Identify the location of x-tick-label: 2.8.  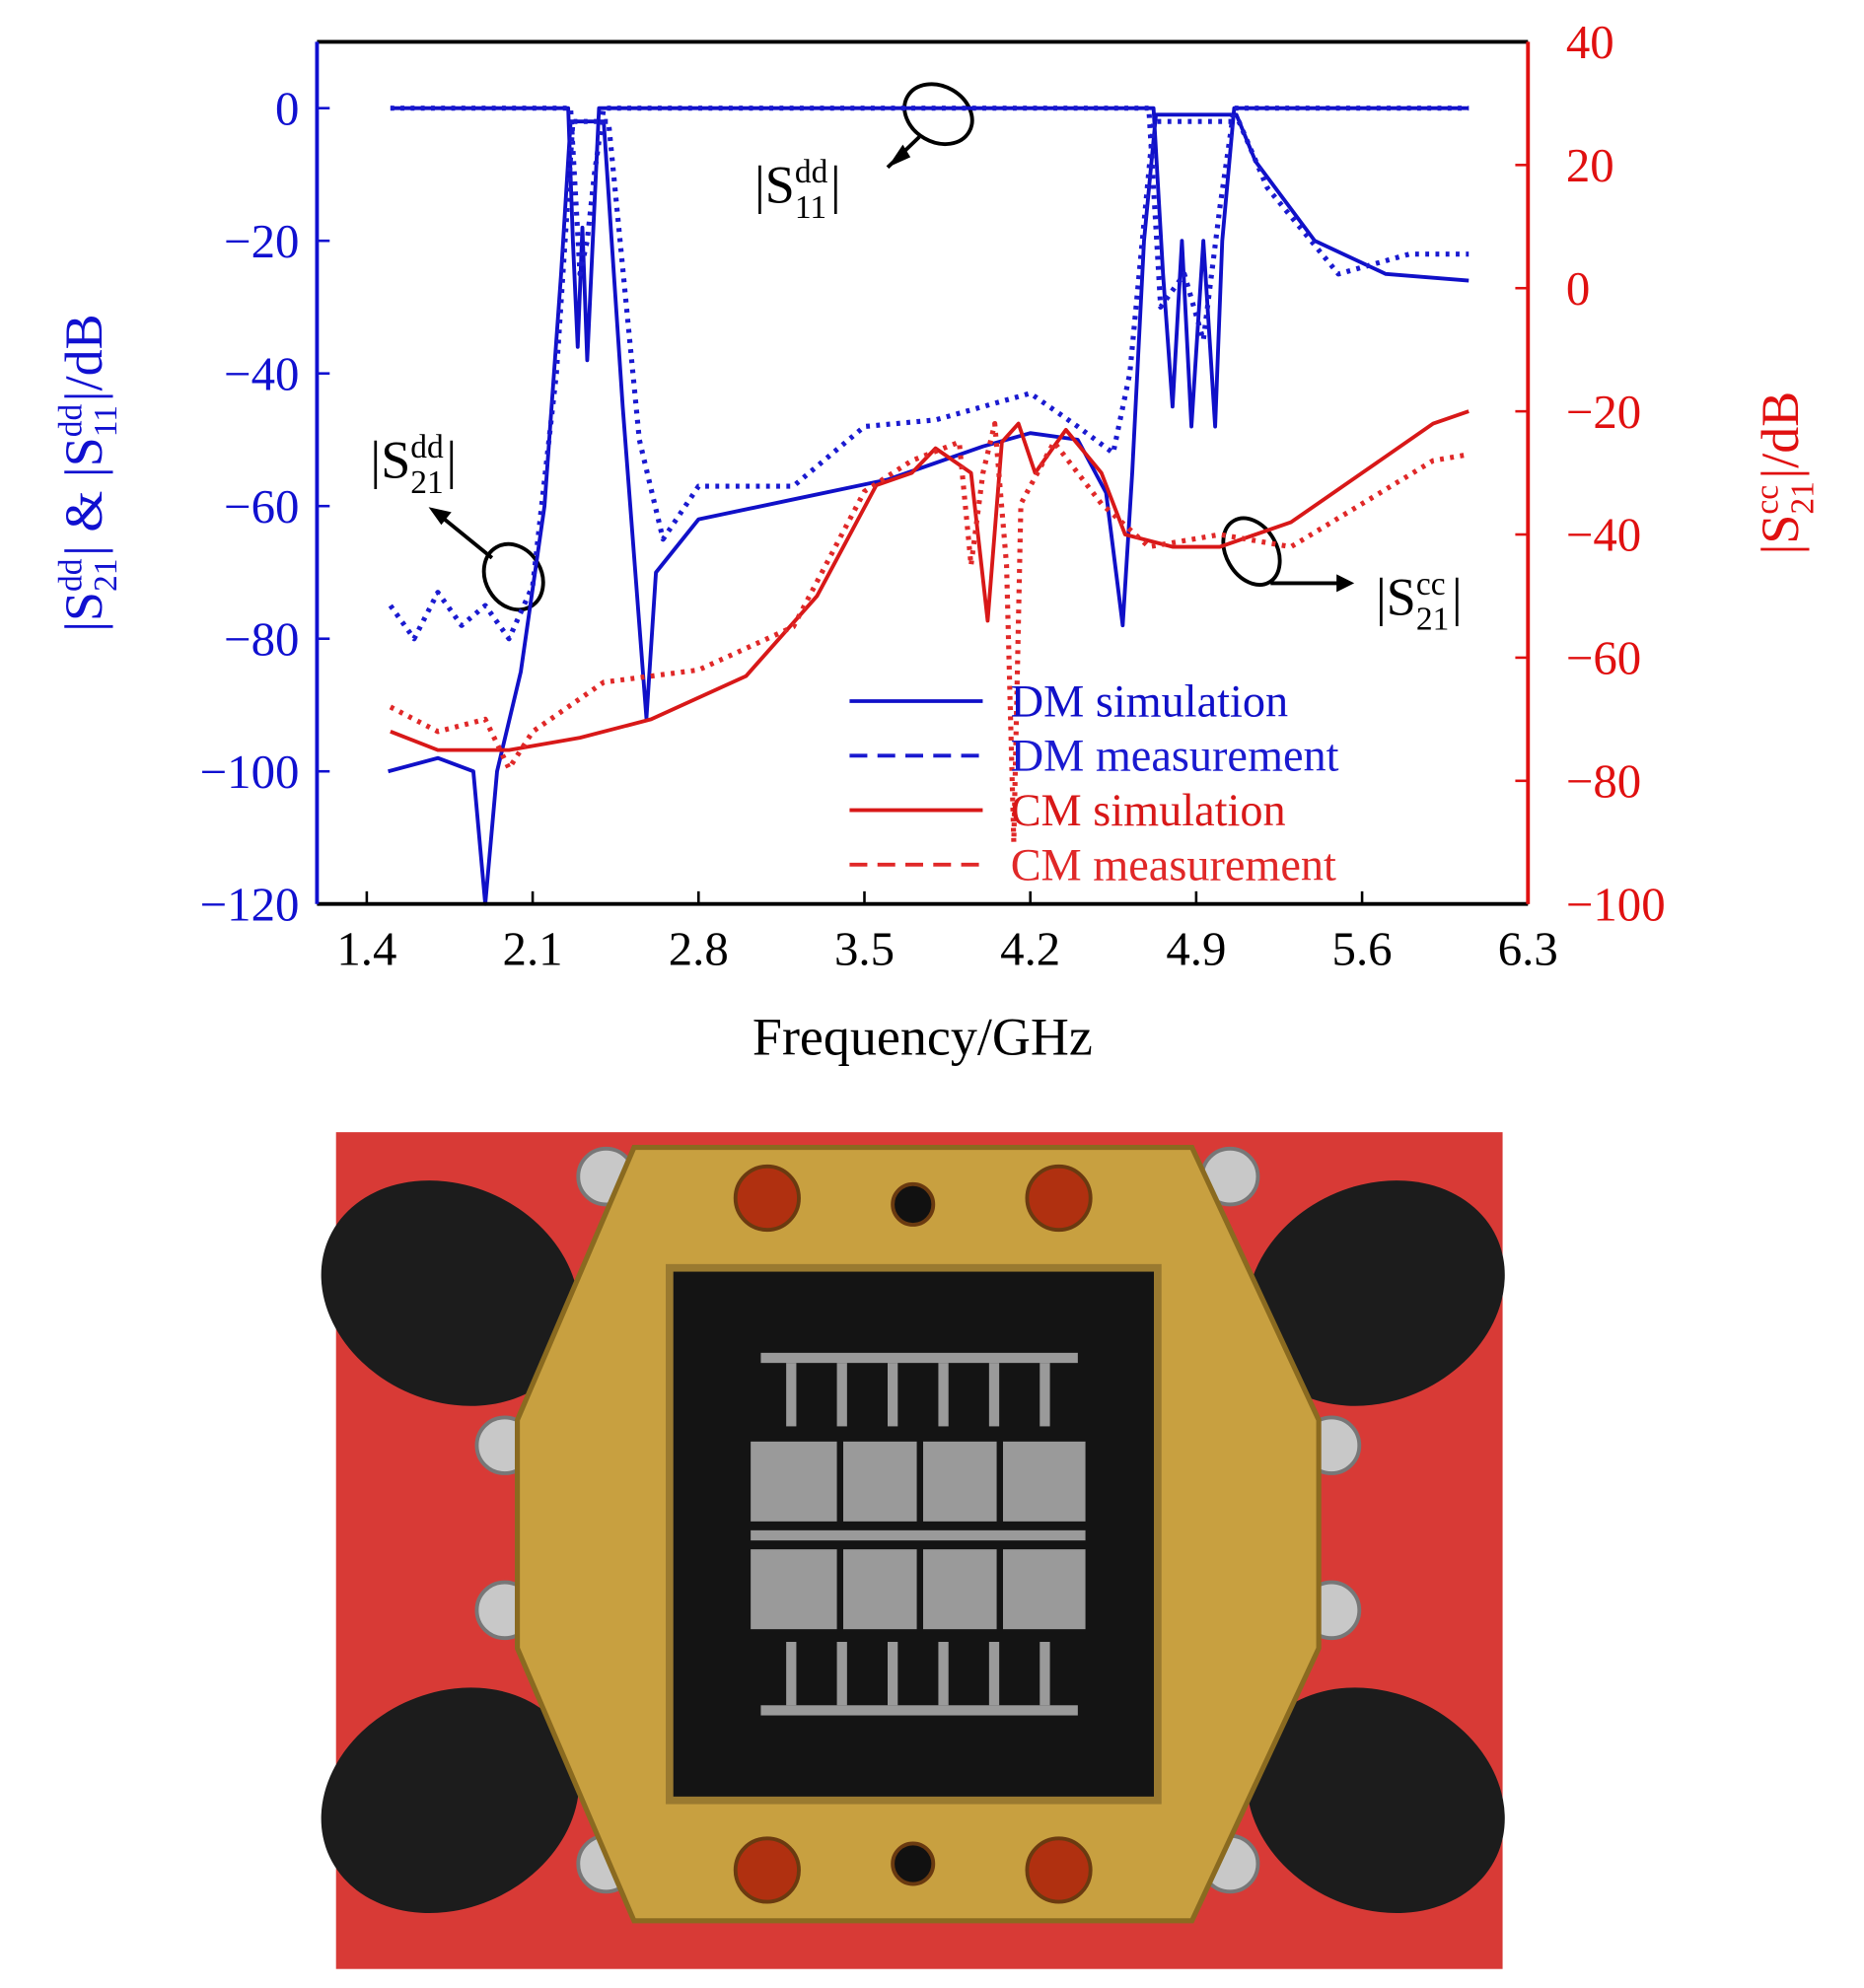
(699, 948).